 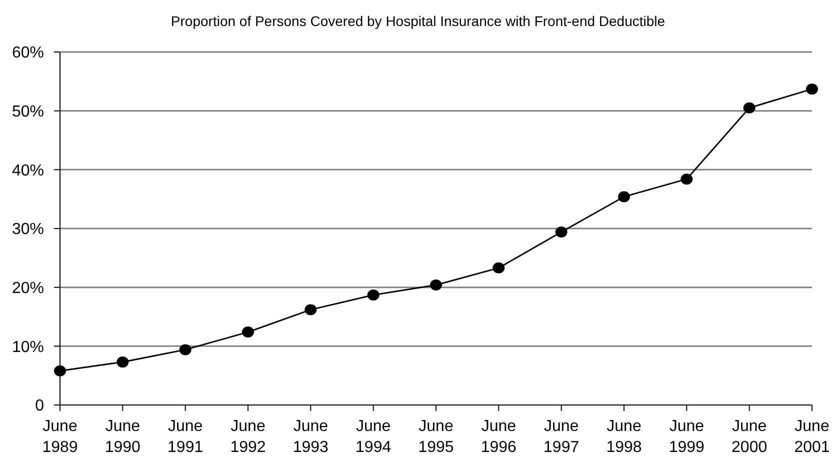 What do you see at coordinates (122, 437) in the screenshot?
I see `x-tick-label: June 1990` at bounding box center [122, 437].